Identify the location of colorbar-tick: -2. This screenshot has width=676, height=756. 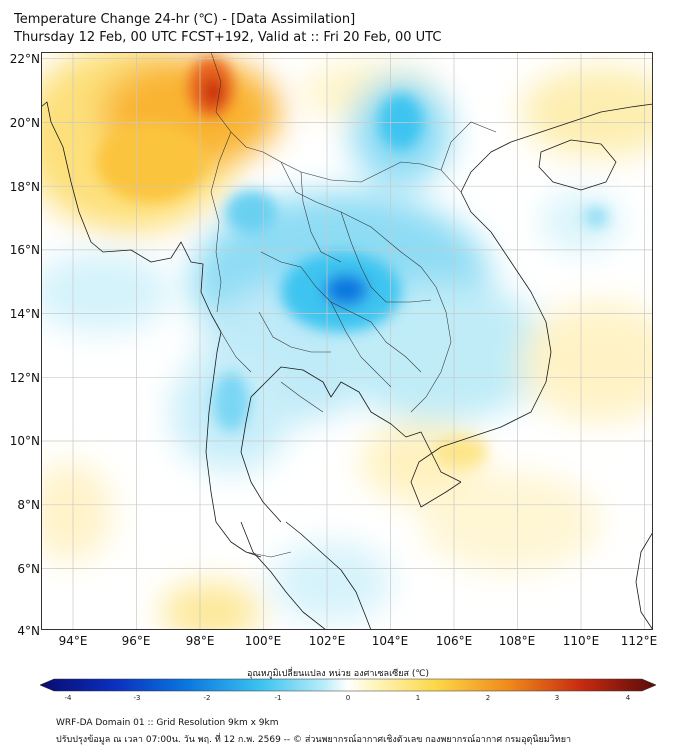
(207, 698).